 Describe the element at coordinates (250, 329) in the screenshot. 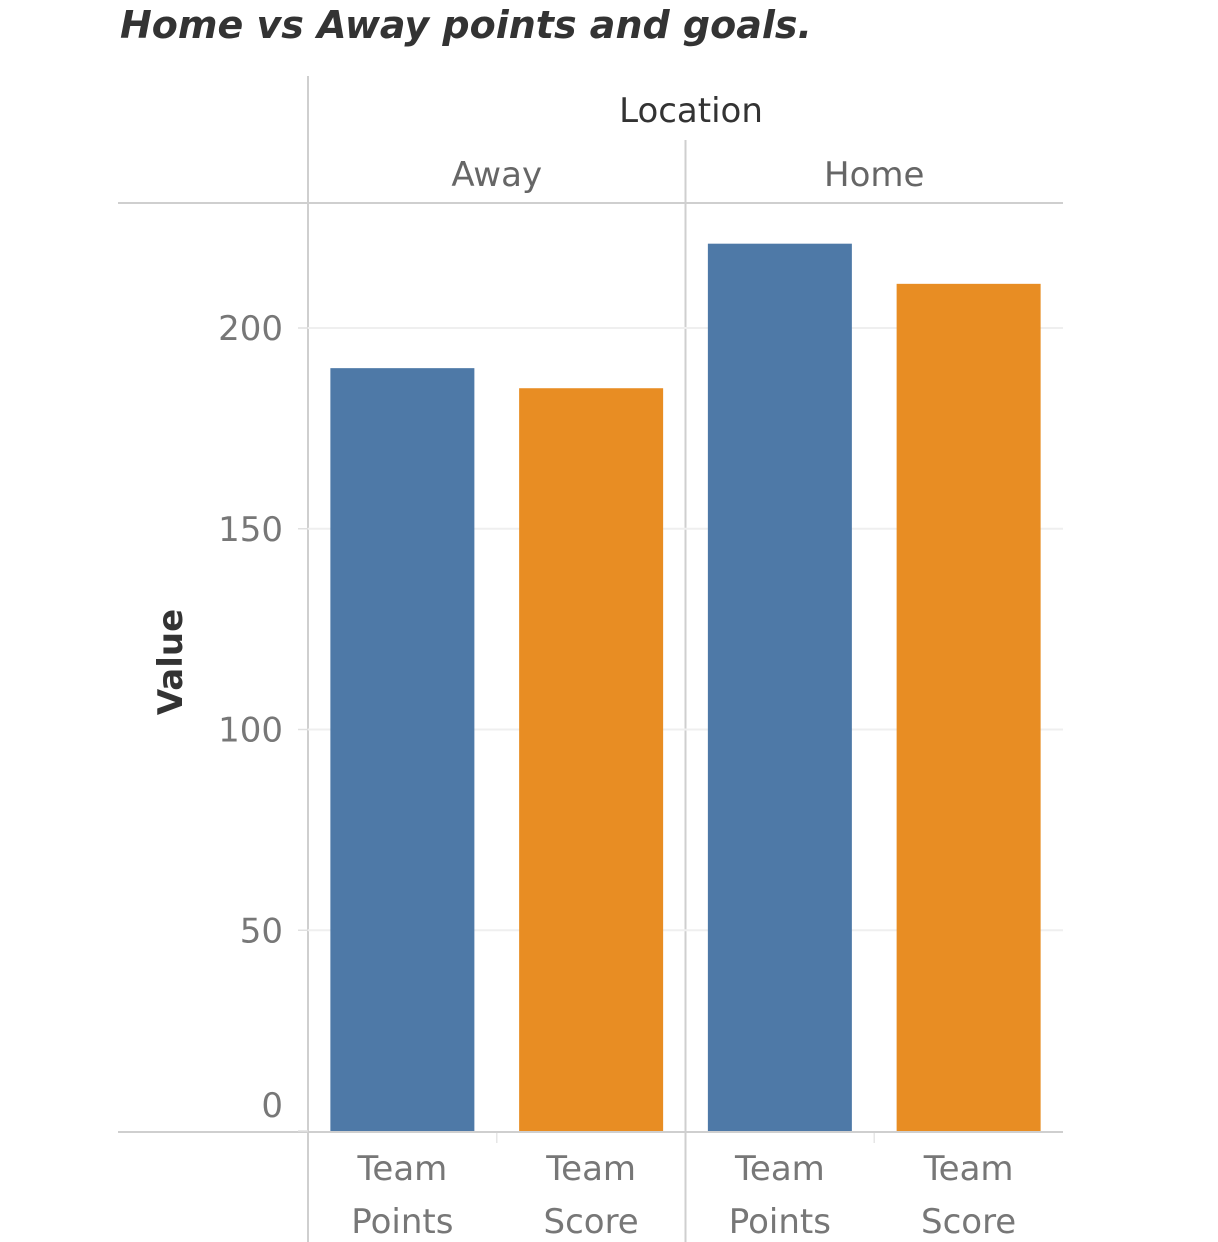

I see `y-tick-label: 200` at that location.